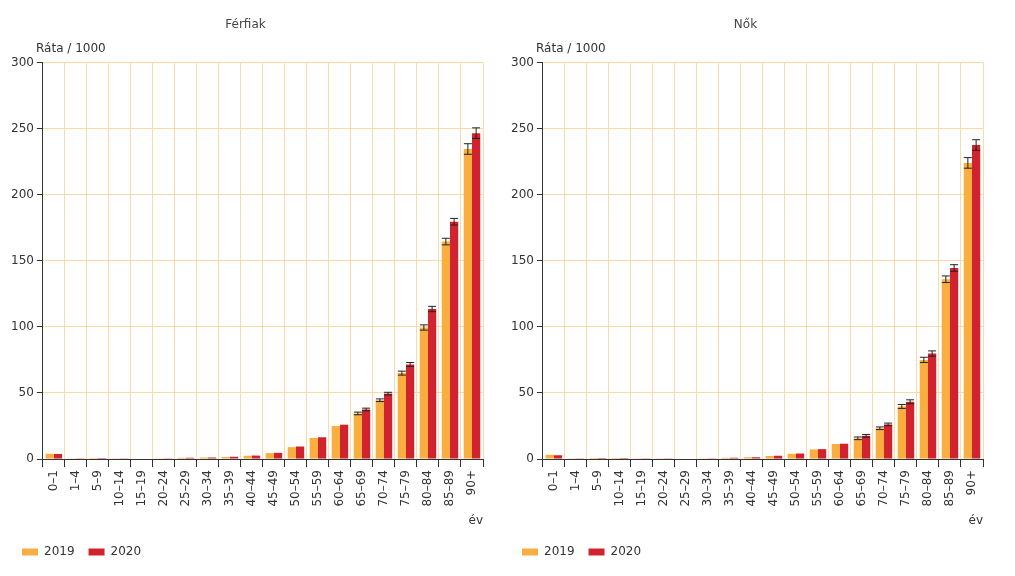 The width and height of the screenshot is (1015, 576). I want to click on y-tick-label: 150, so click(22, 259).